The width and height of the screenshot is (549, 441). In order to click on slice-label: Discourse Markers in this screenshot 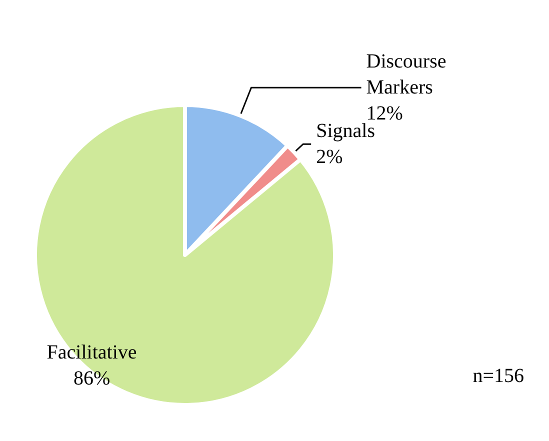, I will do `click(409, 74)`.